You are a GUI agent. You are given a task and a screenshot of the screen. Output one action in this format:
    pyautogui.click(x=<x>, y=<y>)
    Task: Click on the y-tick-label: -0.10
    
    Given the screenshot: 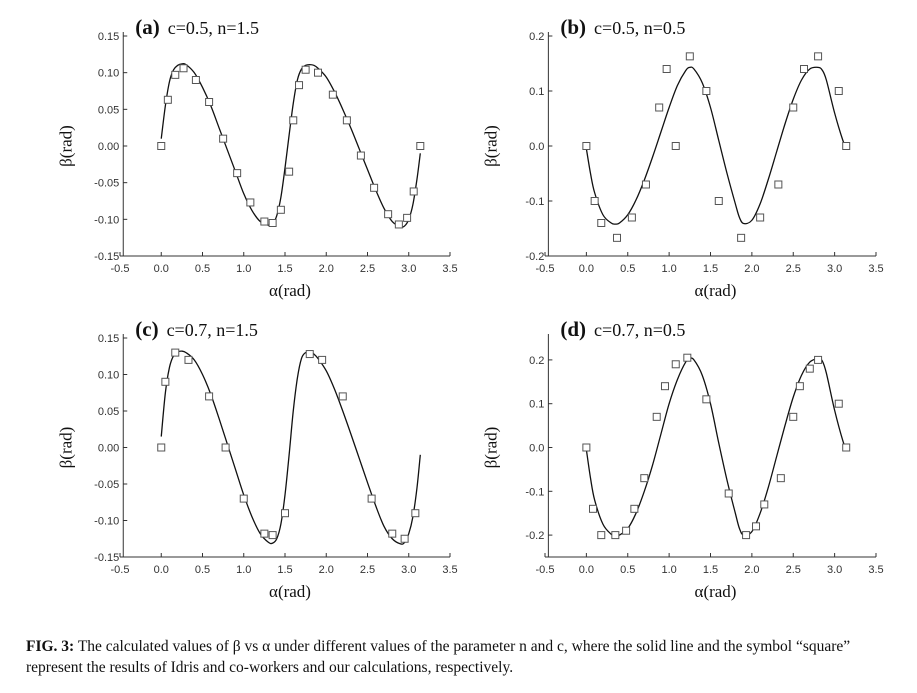 What is the action you would take?
    pyautogui.click(x=106, y=522)
    